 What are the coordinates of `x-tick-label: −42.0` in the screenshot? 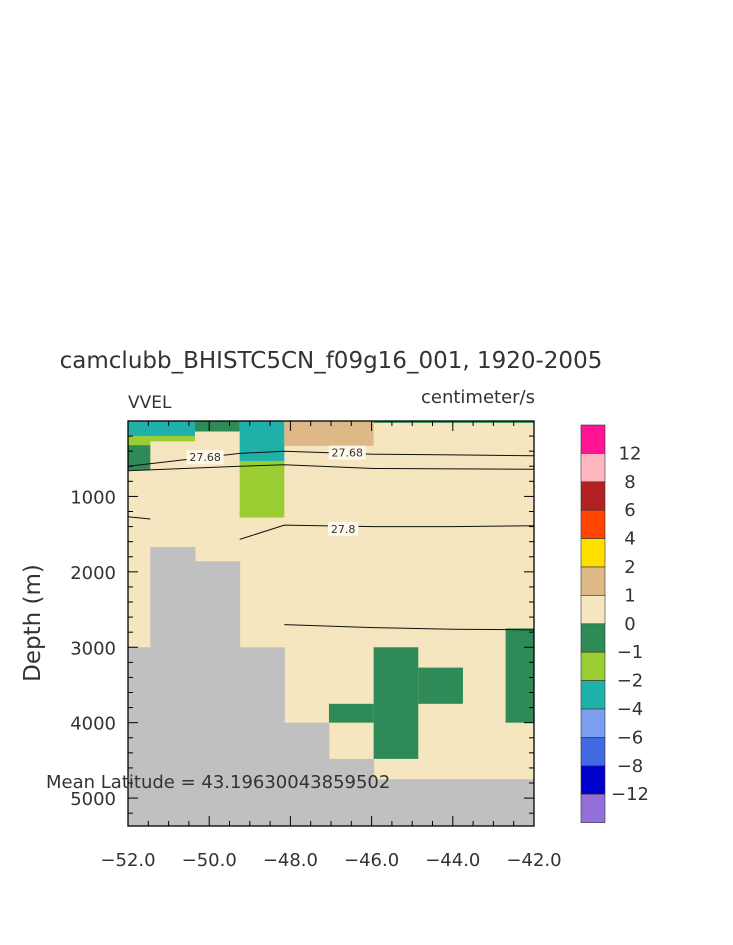 It's located at (533, 860).